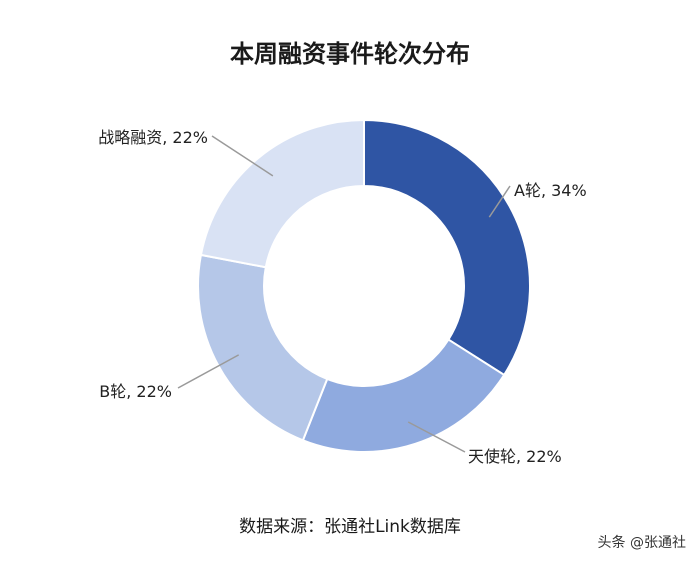 The image size is (700, 567). What do you see at coordinates (153, 137) in the screenshot?
I see `slice-label-3: 战略融资, 22%` at bounding box center [153, 137].